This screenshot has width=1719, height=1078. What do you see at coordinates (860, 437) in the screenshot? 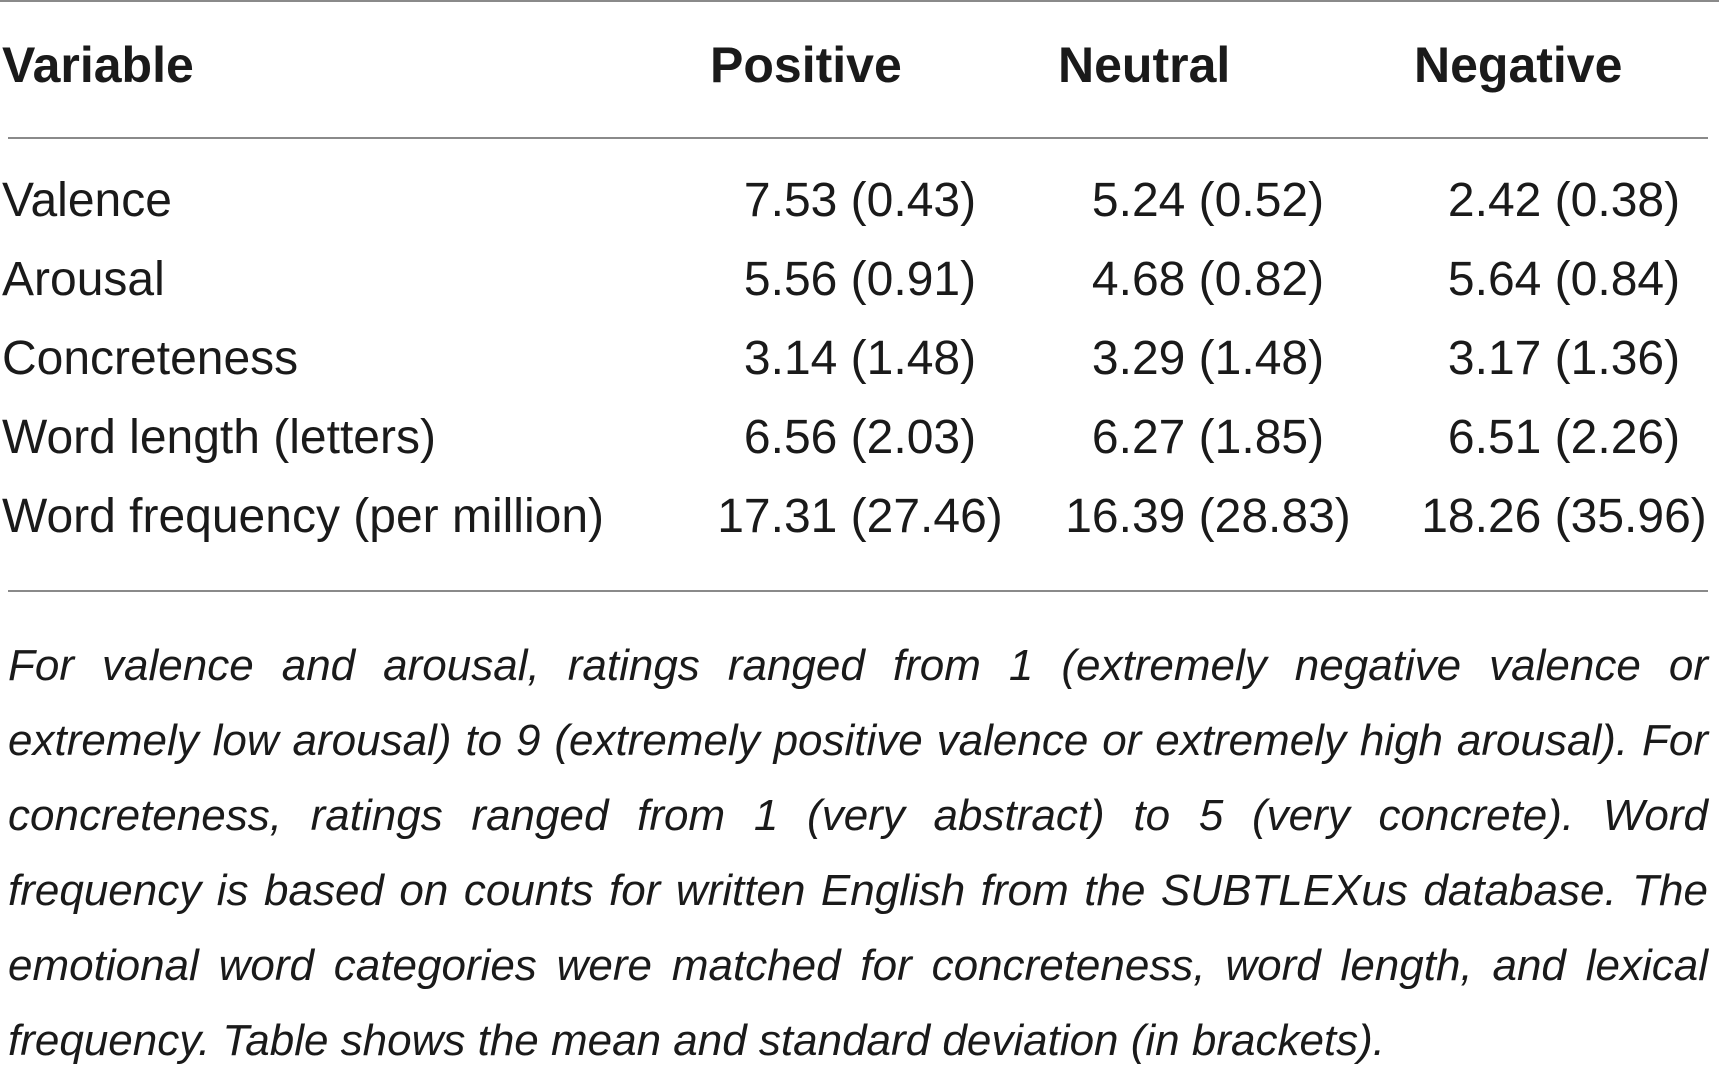
I see `cell-word-length-positive: 6.56 (2.03)` at bounding box center [860, 437].